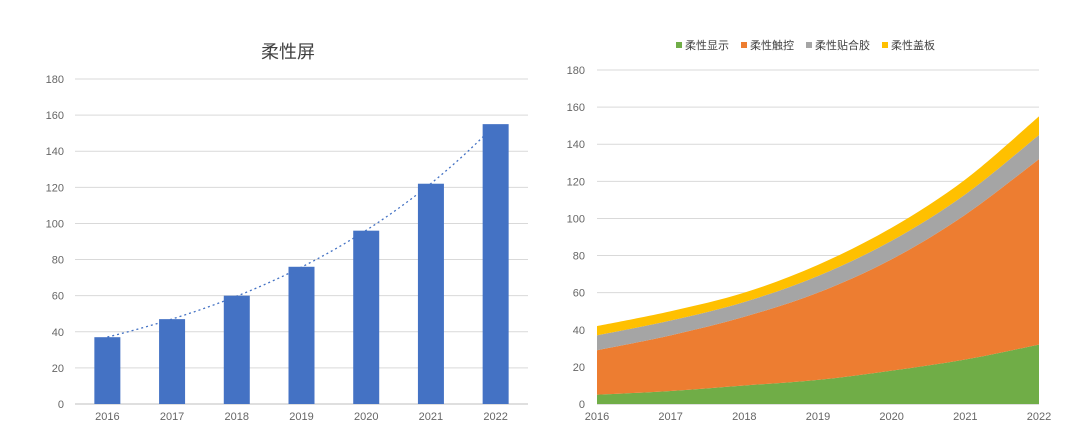 This screenshot has width=1080, height=448. Describe the element at coordinates (579, 331) in the screenshot. I see `chart2-ytick-label: 40` at that location.